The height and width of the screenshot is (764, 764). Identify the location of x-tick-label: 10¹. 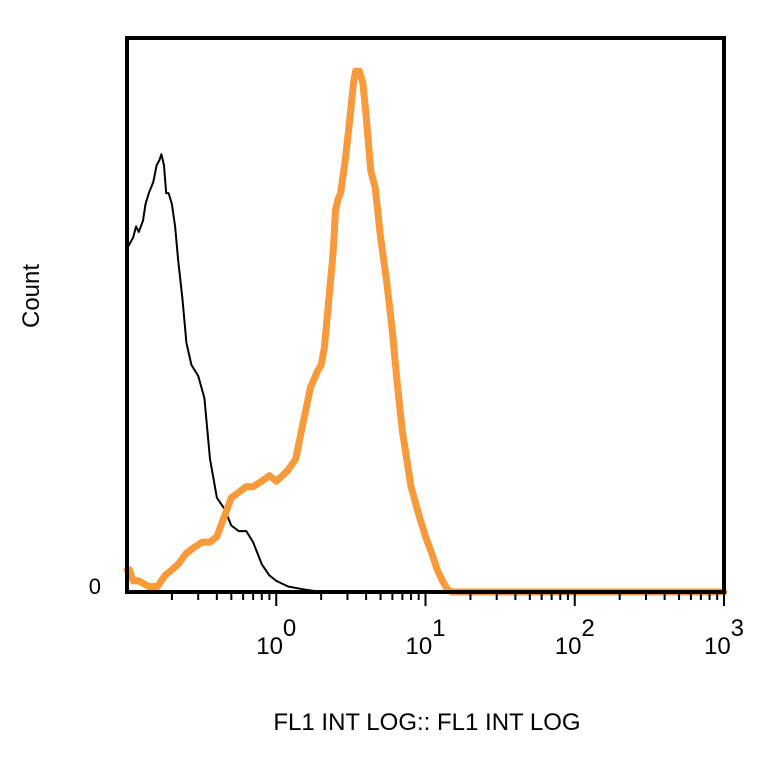
(425, 637).